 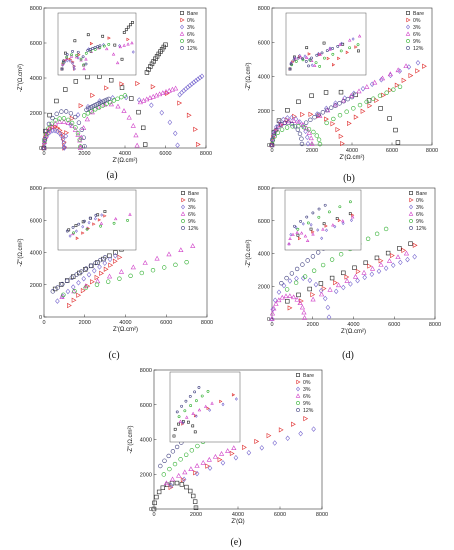 I want to click on panel-caption: (e), so click(x=235, y=542).